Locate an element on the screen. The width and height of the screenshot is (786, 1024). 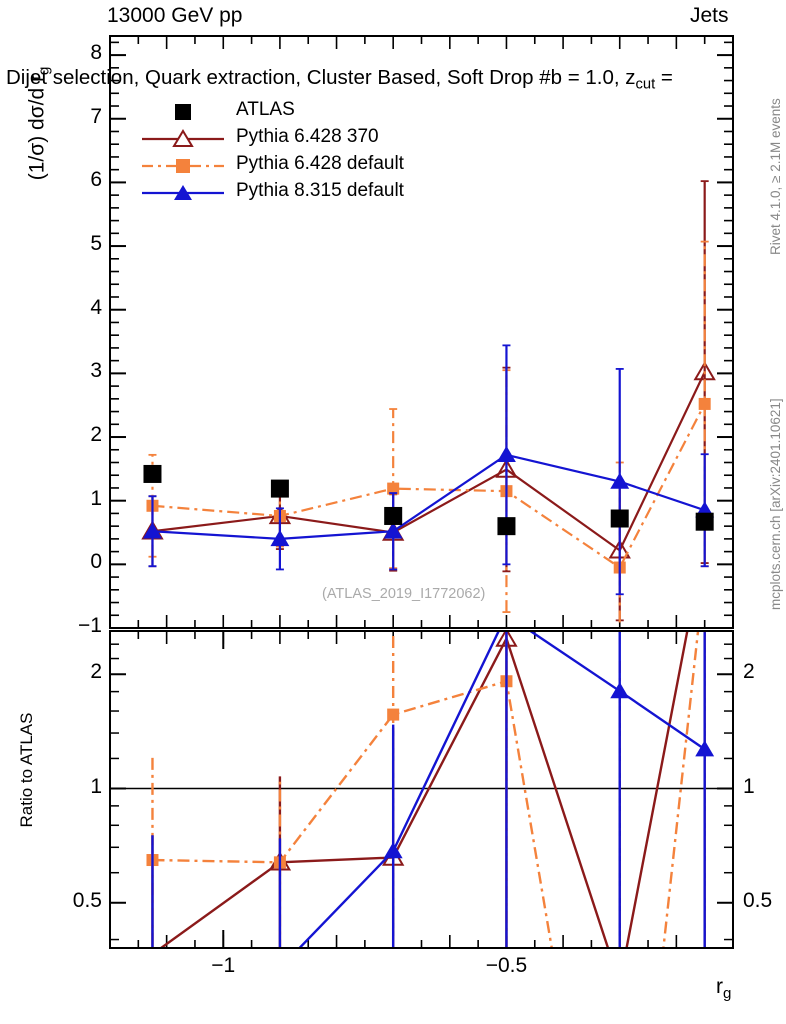
pythia6-default-line is located at coordinates (429, 486).